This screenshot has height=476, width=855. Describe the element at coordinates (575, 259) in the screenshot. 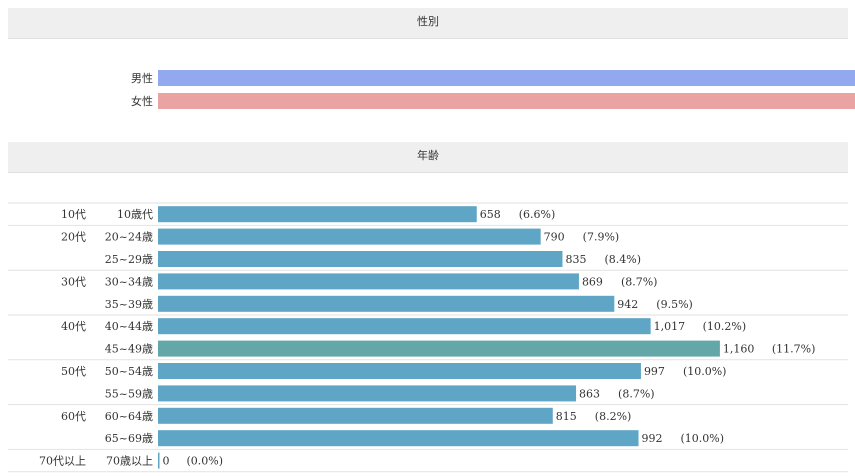

I see `age-value-label: 835` at that location.